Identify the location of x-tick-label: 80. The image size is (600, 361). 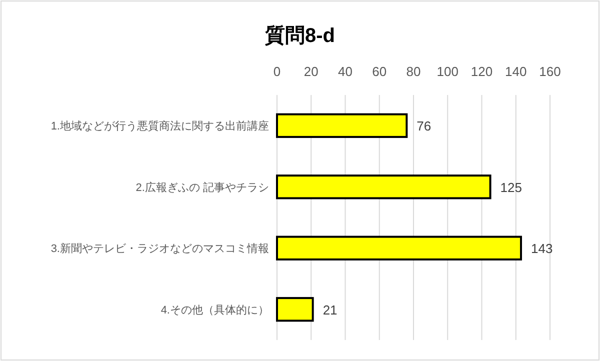
(413, 71).